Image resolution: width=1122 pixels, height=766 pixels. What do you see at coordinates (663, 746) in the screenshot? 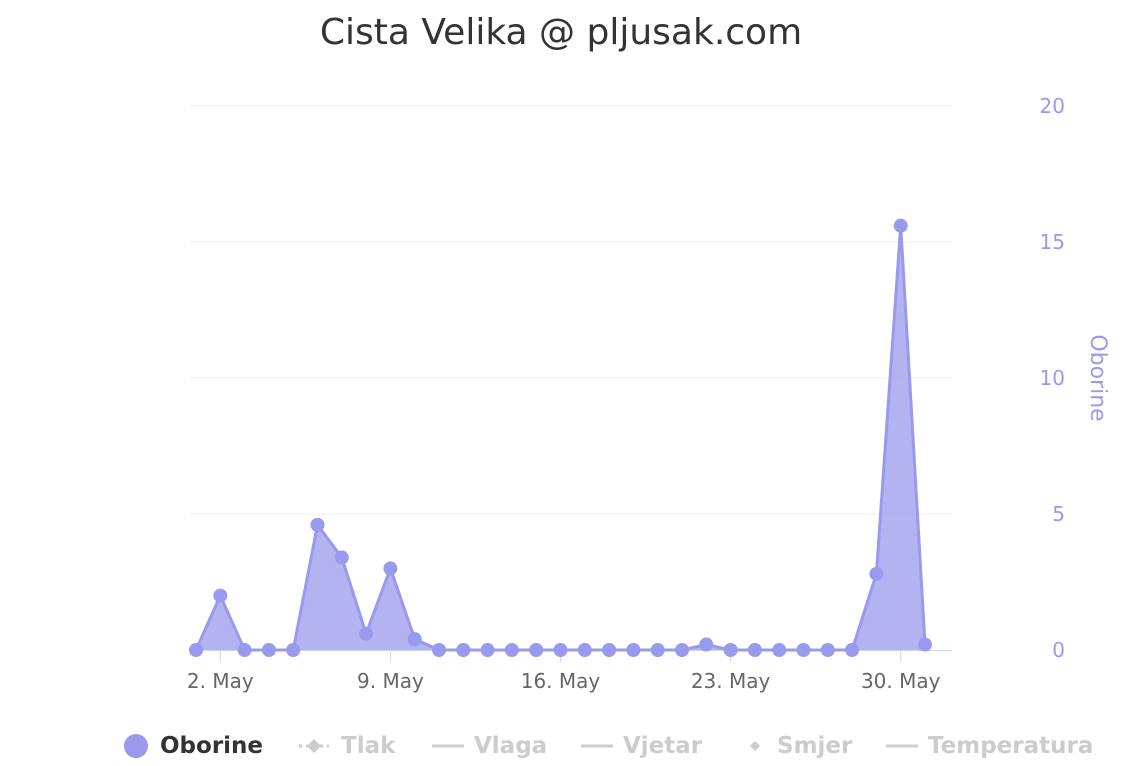
I see `legend-label: Vjetar` at bounding box center [663, 746].